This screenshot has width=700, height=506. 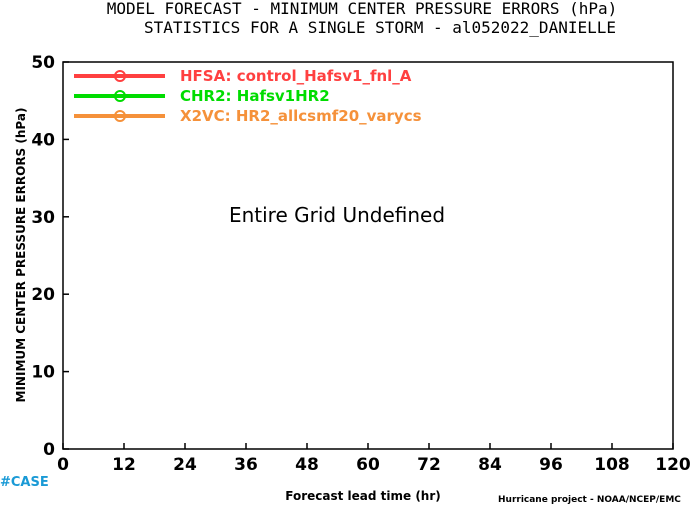 What do you see at coordinates (124, 465) in the screenshot?
I see `x-tick-label: 12` at bounding box center [124, 465].